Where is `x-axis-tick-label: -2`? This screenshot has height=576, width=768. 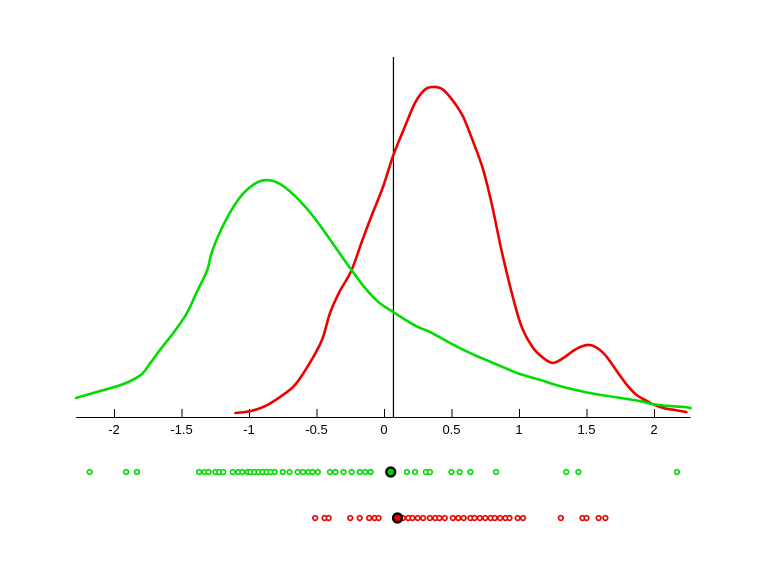 x-axis-tick-label: -2 is located at coordinates (114, 429).